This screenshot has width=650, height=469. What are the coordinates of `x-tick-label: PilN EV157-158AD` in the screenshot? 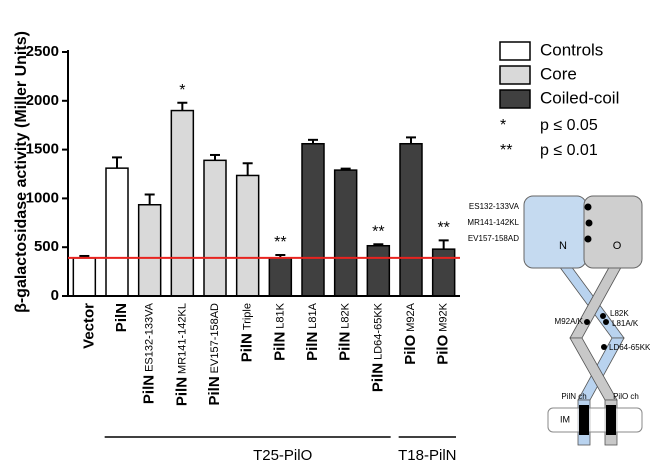 It's located at (214, 354).